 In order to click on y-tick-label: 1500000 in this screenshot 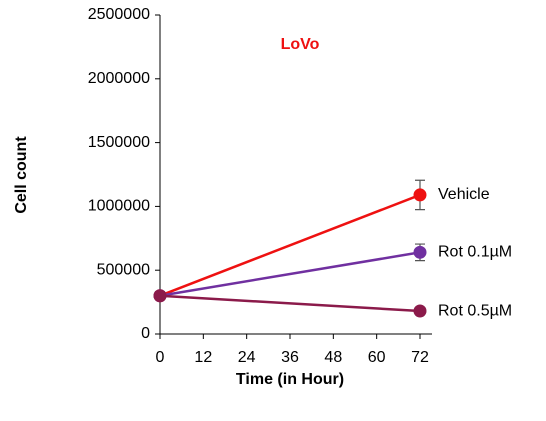, I will do `click(119, 142)`.